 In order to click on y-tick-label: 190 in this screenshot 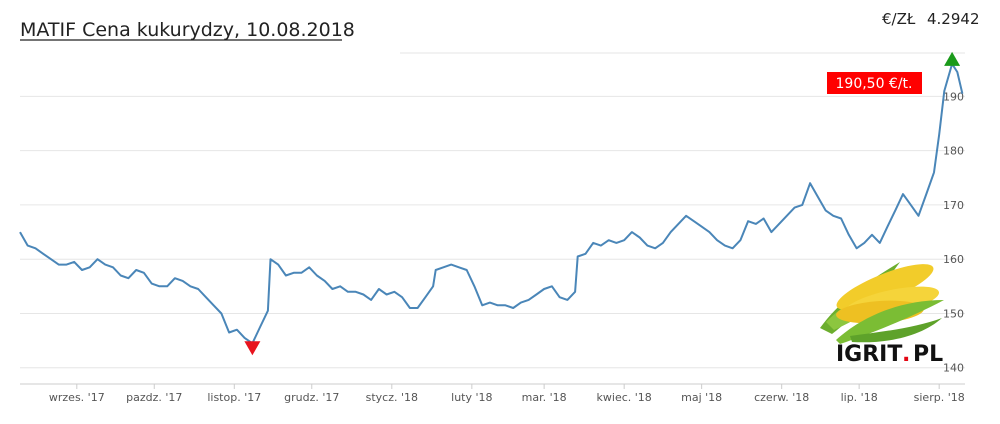, I will do `click(953, 96)`.